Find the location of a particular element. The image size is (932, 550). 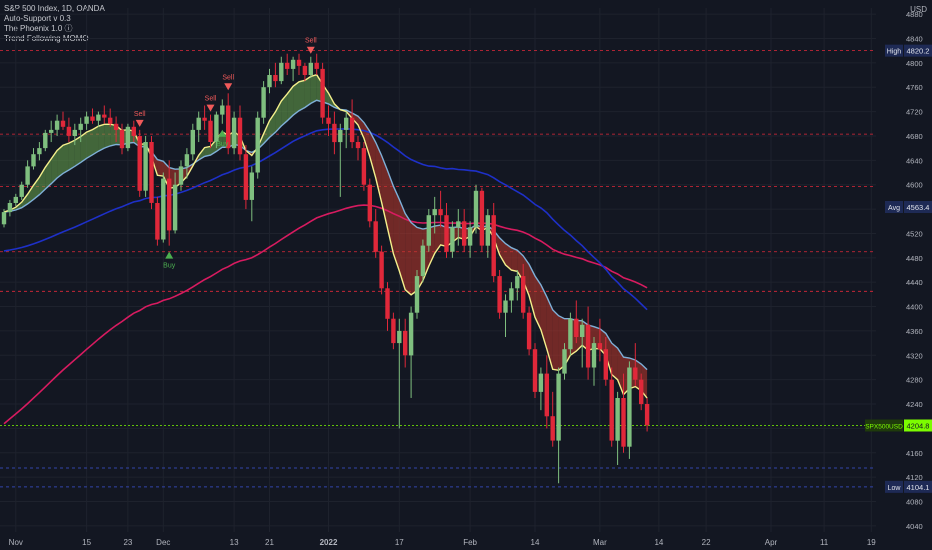

price-tag-value-bg is located at coordinates (918, 425).